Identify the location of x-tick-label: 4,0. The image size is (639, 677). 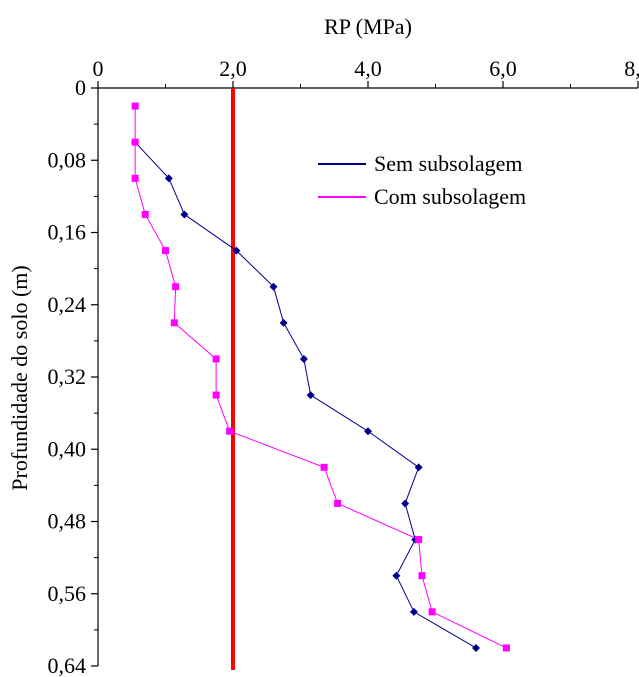
(368, 68).